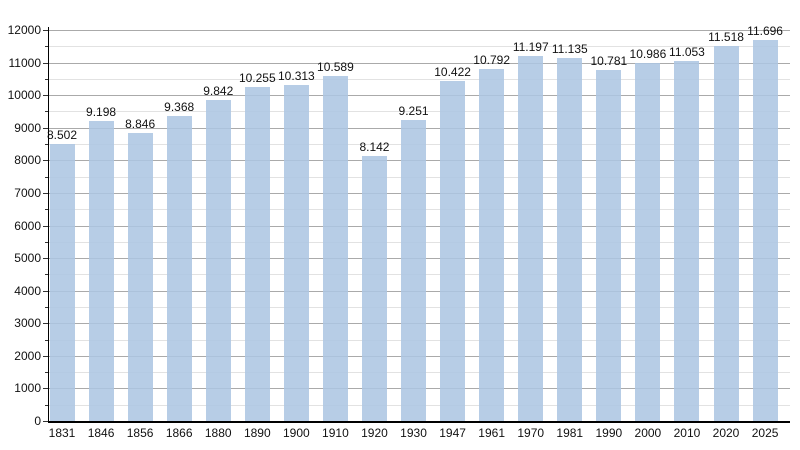 The height and width of the screenshot is (450, 800). I want to click on x-axis-tick-label: 1970, so click(531, 433).